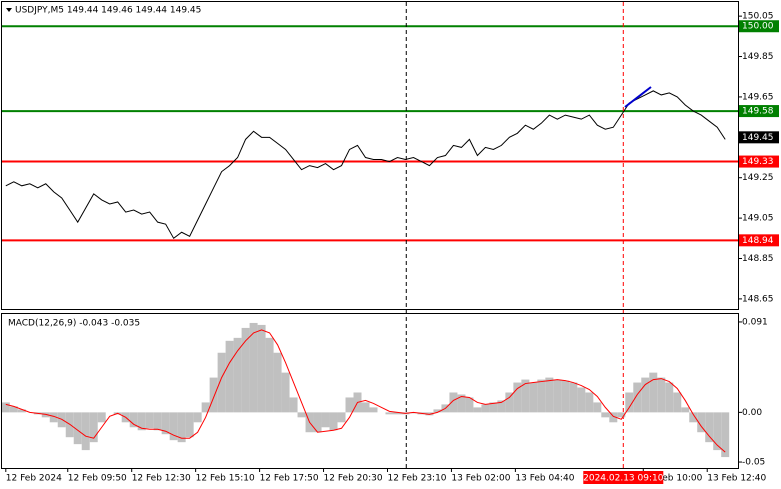 This screenshot has width=781, height=489. What do you see at coordinates (753, 463) in the screenshot?
I see `y-tick-label: -0.05` at bounding box center [753, 463].